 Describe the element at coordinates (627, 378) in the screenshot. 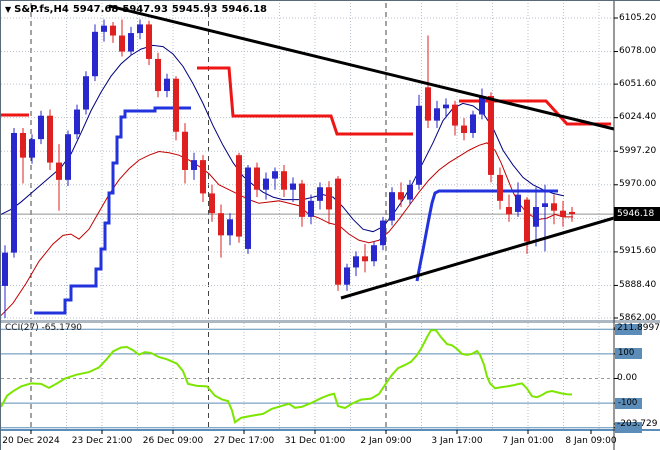

I see `cci-axis-label: 0.00` at that location.